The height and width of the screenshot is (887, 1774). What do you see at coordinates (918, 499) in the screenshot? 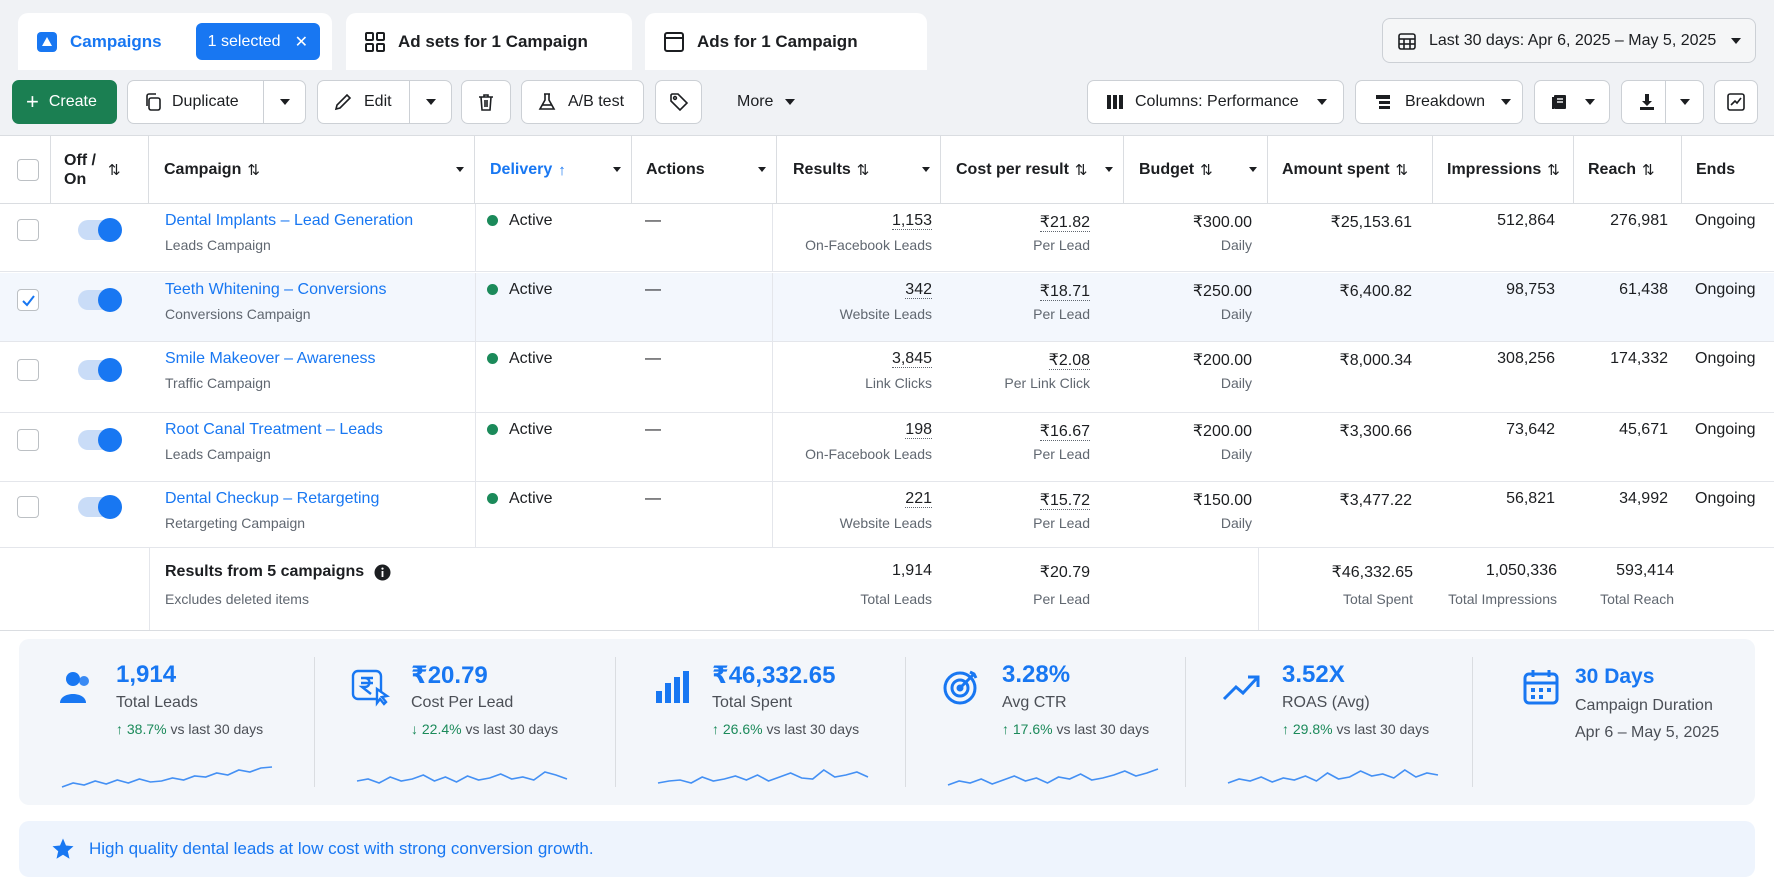
I see `results-value: 221` at bounding box center [918, 499].